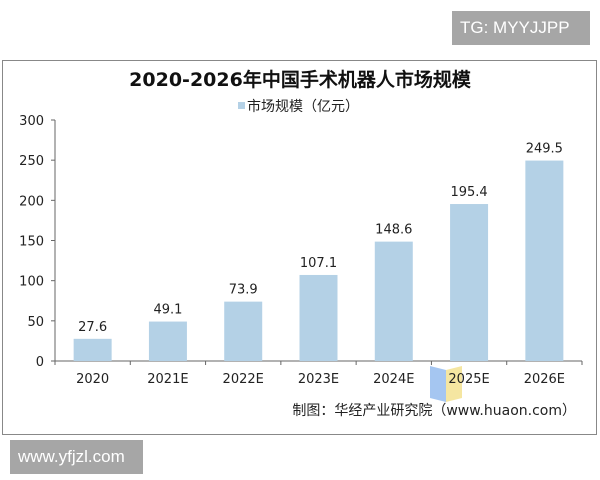  Describe the element at coordinates (544, 379) in the screenshot. I see `x-tick-label: 2026E` at that location.